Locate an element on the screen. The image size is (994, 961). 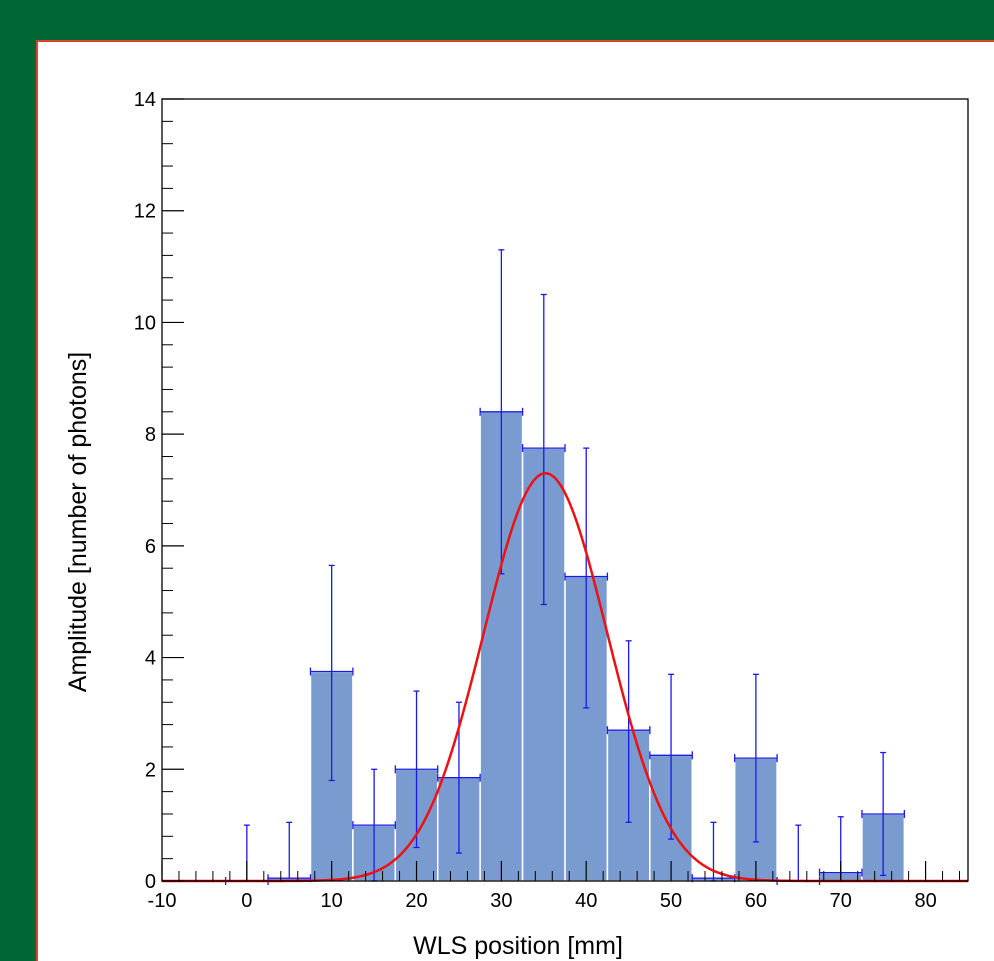
y-axis-title: Amplitude [number of photons] is located at coordinates (78, 522).